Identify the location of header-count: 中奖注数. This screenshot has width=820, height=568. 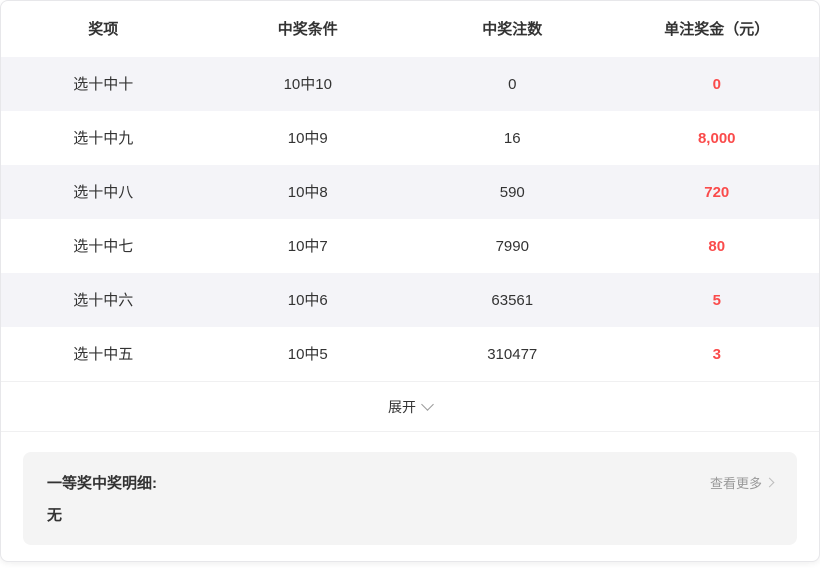
(512, 29).